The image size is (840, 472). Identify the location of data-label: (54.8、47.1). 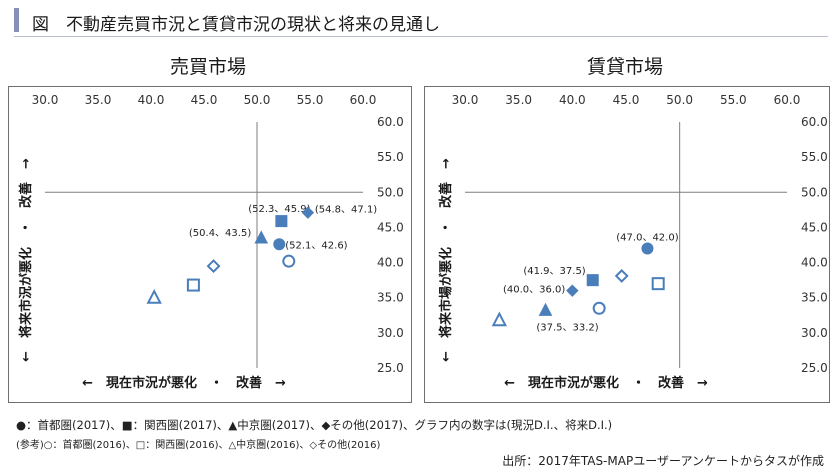
(346, 210).